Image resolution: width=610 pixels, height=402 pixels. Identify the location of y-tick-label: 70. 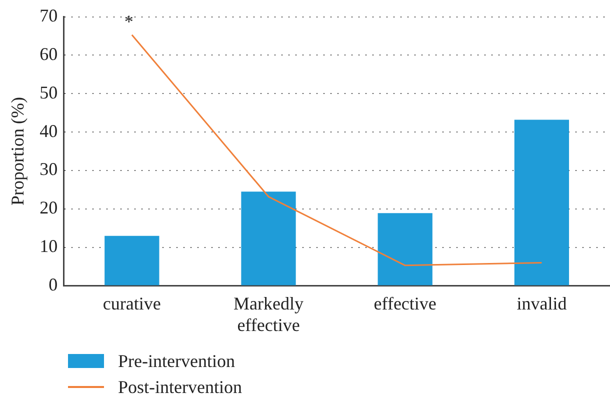
(49, 16).